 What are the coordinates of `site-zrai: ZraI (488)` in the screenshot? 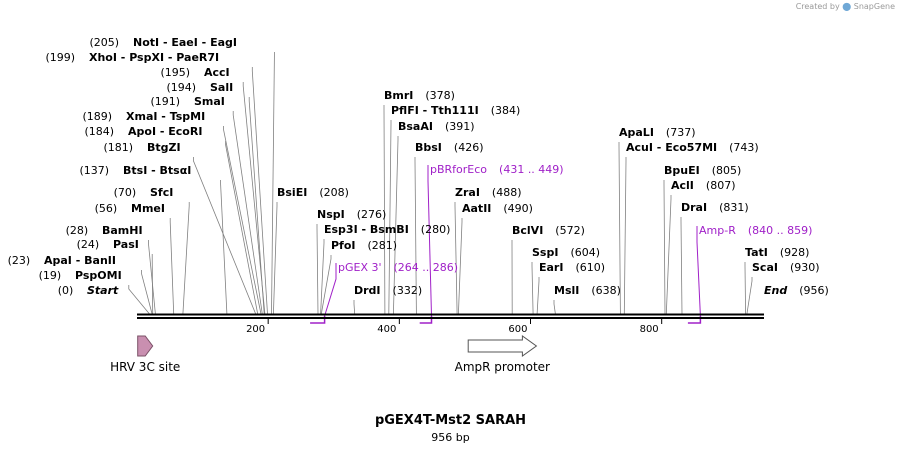 It's located at (488, 192).